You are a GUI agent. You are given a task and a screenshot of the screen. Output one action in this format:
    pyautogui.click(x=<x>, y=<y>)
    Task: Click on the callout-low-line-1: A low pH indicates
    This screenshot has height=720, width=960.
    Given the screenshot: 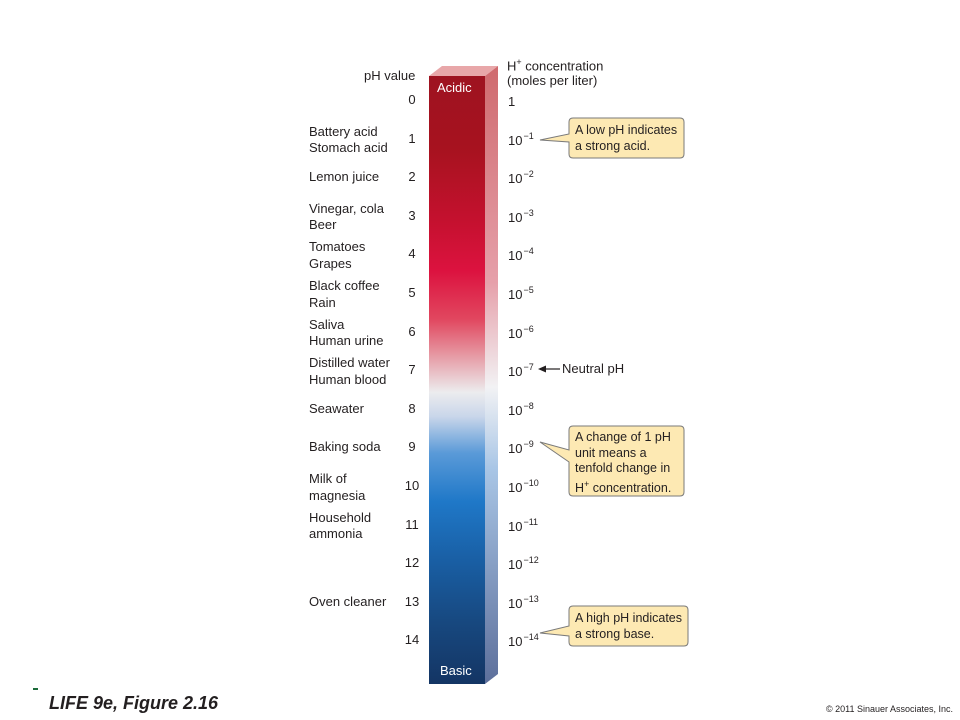 What is the action you would take?
    pyautogui.click(x=626, y=130)
    